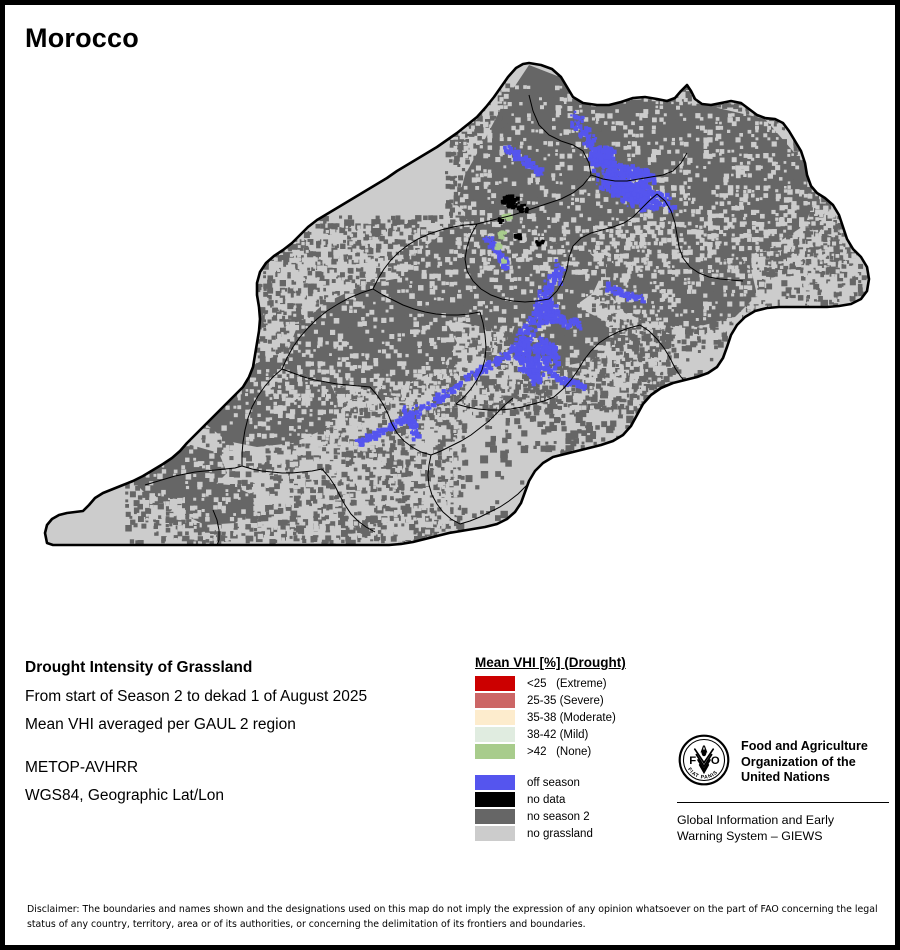 The height and width of the screenshot is (950, 900). I want to click on legend-other-label: no season 2, so click(558, 816).